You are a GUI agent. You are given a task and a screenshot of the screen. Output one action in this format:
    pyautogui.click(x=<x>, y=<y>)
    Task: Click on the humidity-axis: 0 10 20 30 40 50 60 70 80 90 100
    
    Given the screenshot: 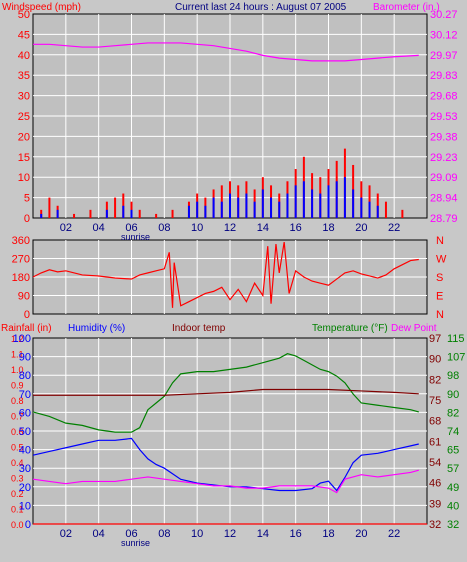 What is the action you would take?
    pyautogui.click(x=22, y=432)
    